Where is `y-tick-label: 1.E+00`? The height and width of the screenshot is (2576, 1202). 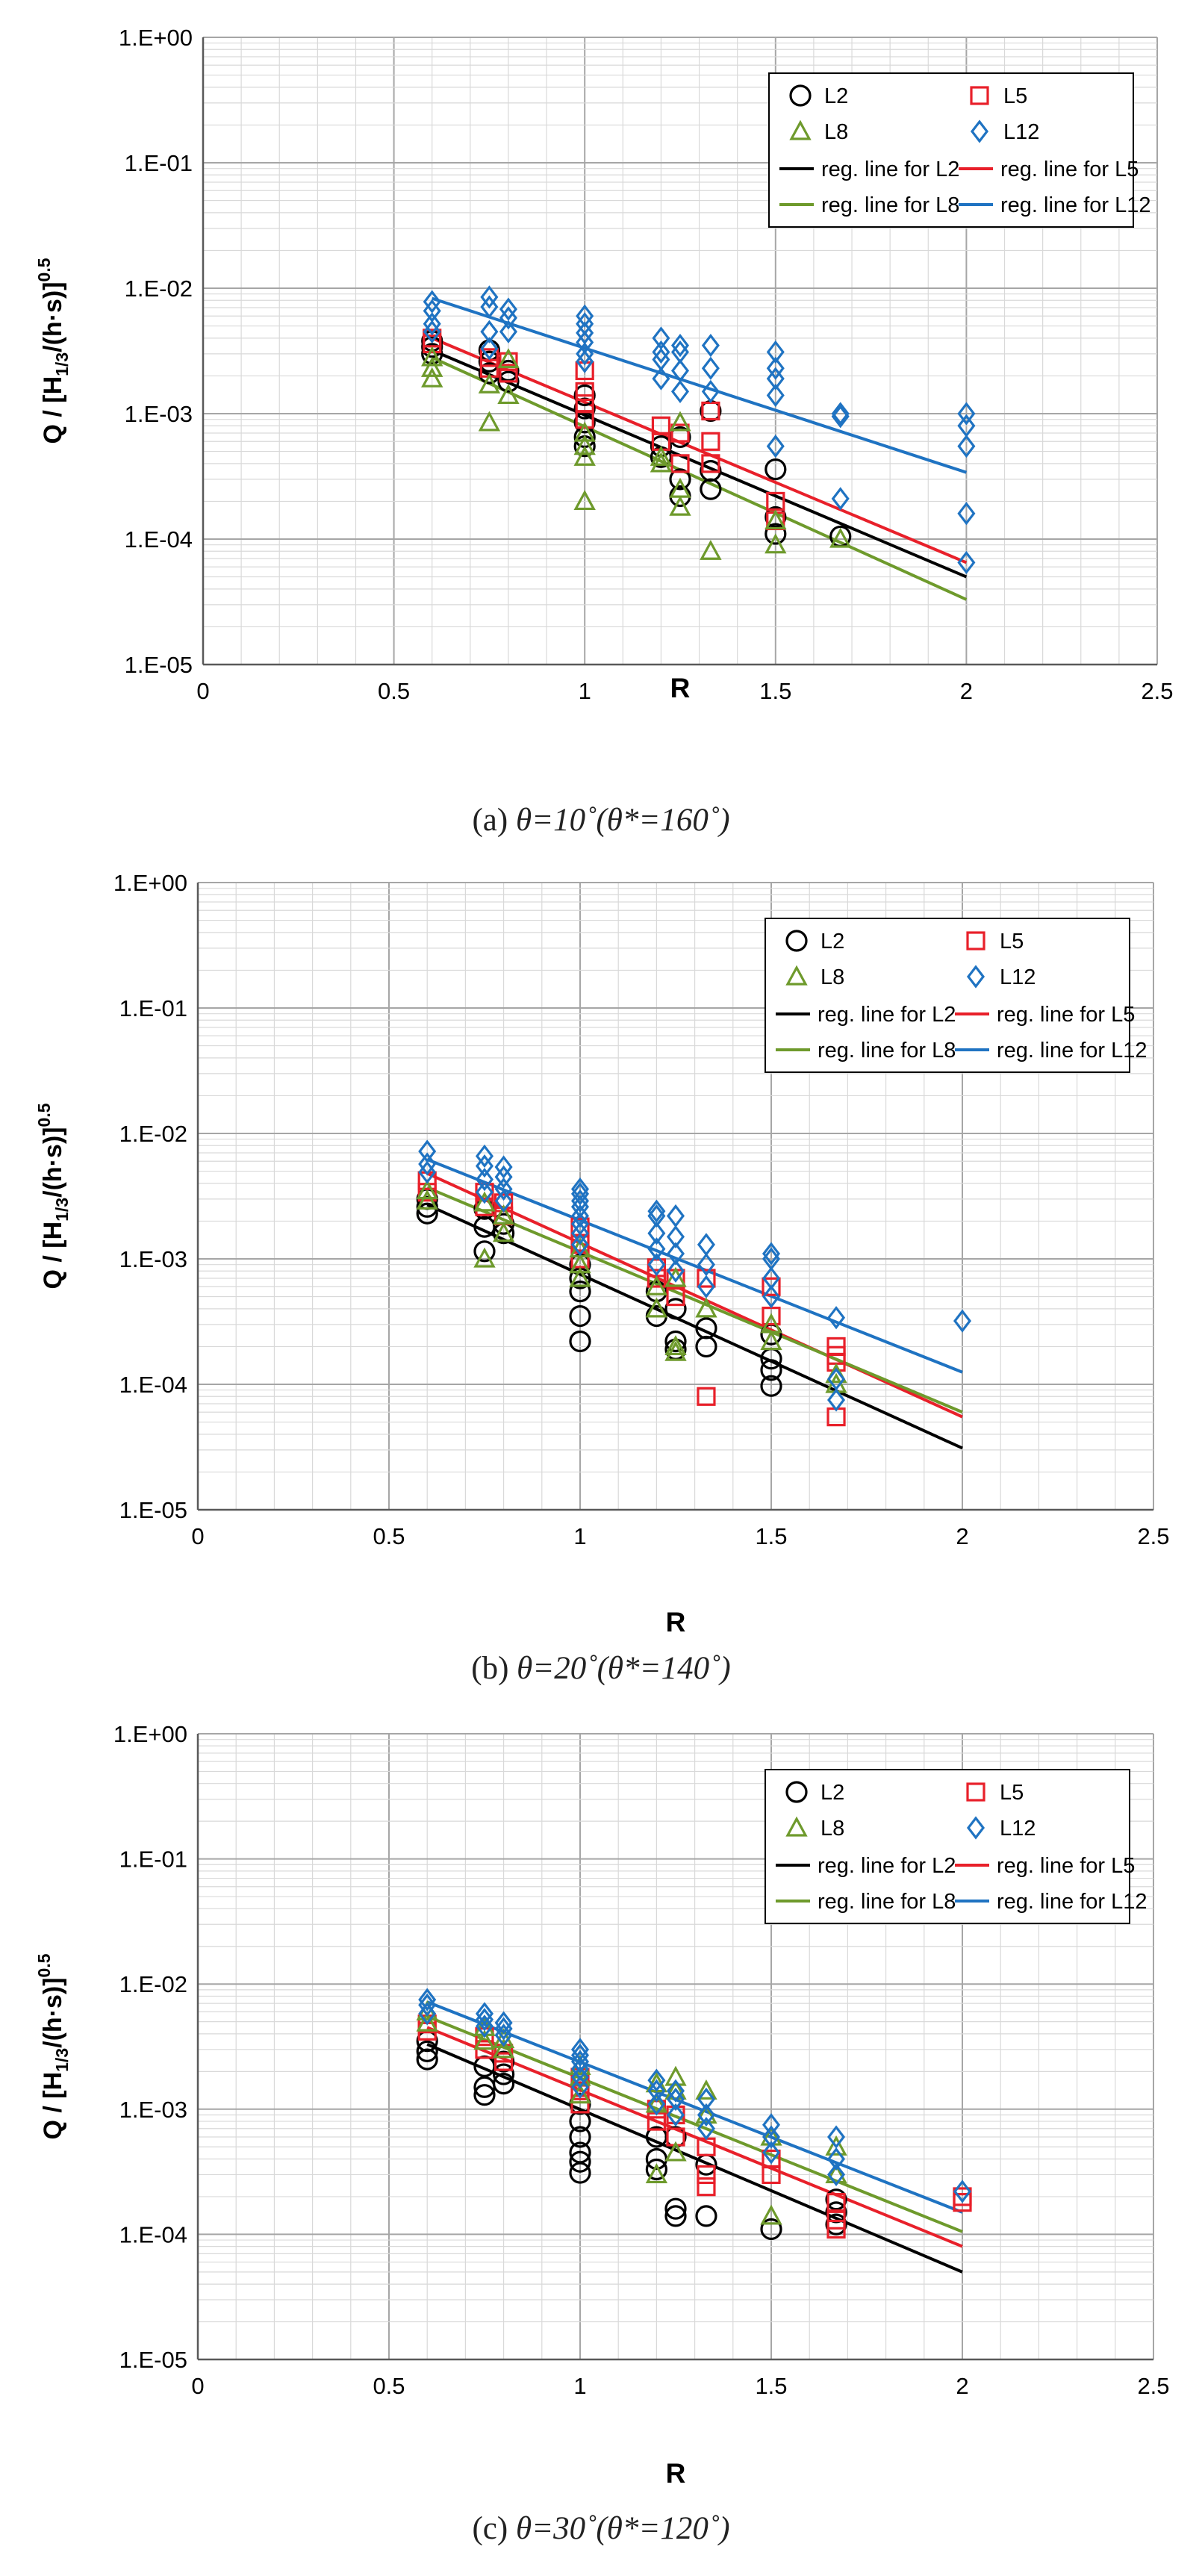 y-tick-label: 1.E+00 is located at coordinates (156, 38).